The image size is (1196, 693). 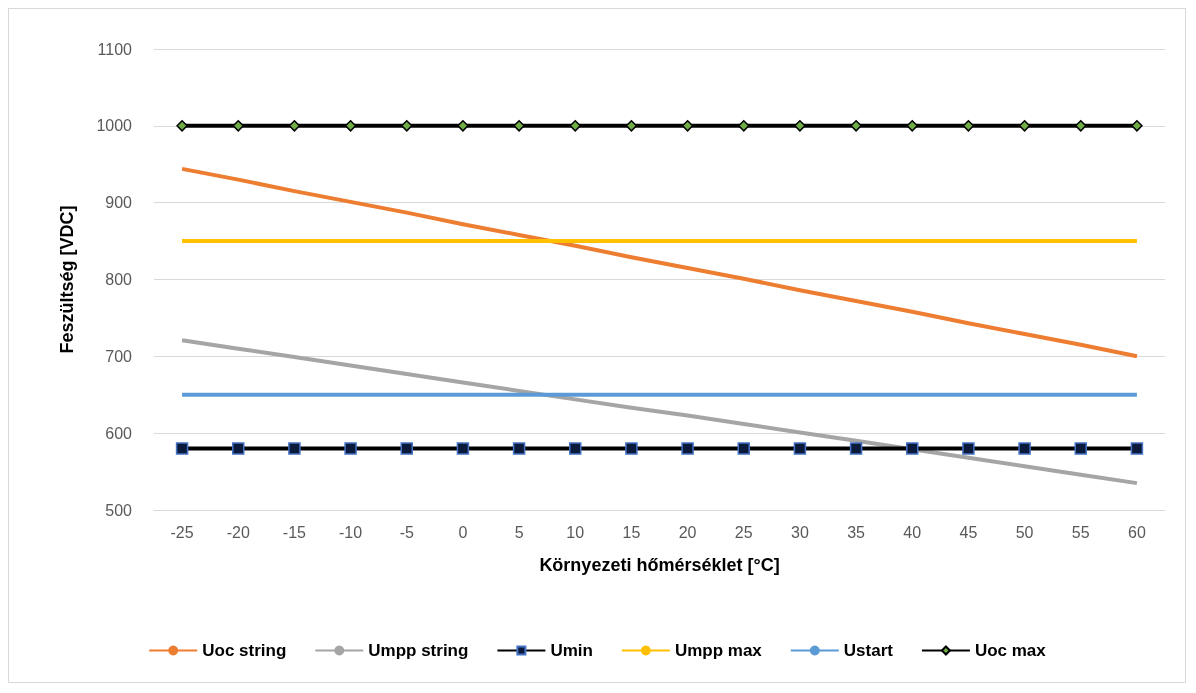 What do you see at coordinates (687, 532) in the screenshot?
I see `x-tick-label: 20` at bounding box center [687, 532].